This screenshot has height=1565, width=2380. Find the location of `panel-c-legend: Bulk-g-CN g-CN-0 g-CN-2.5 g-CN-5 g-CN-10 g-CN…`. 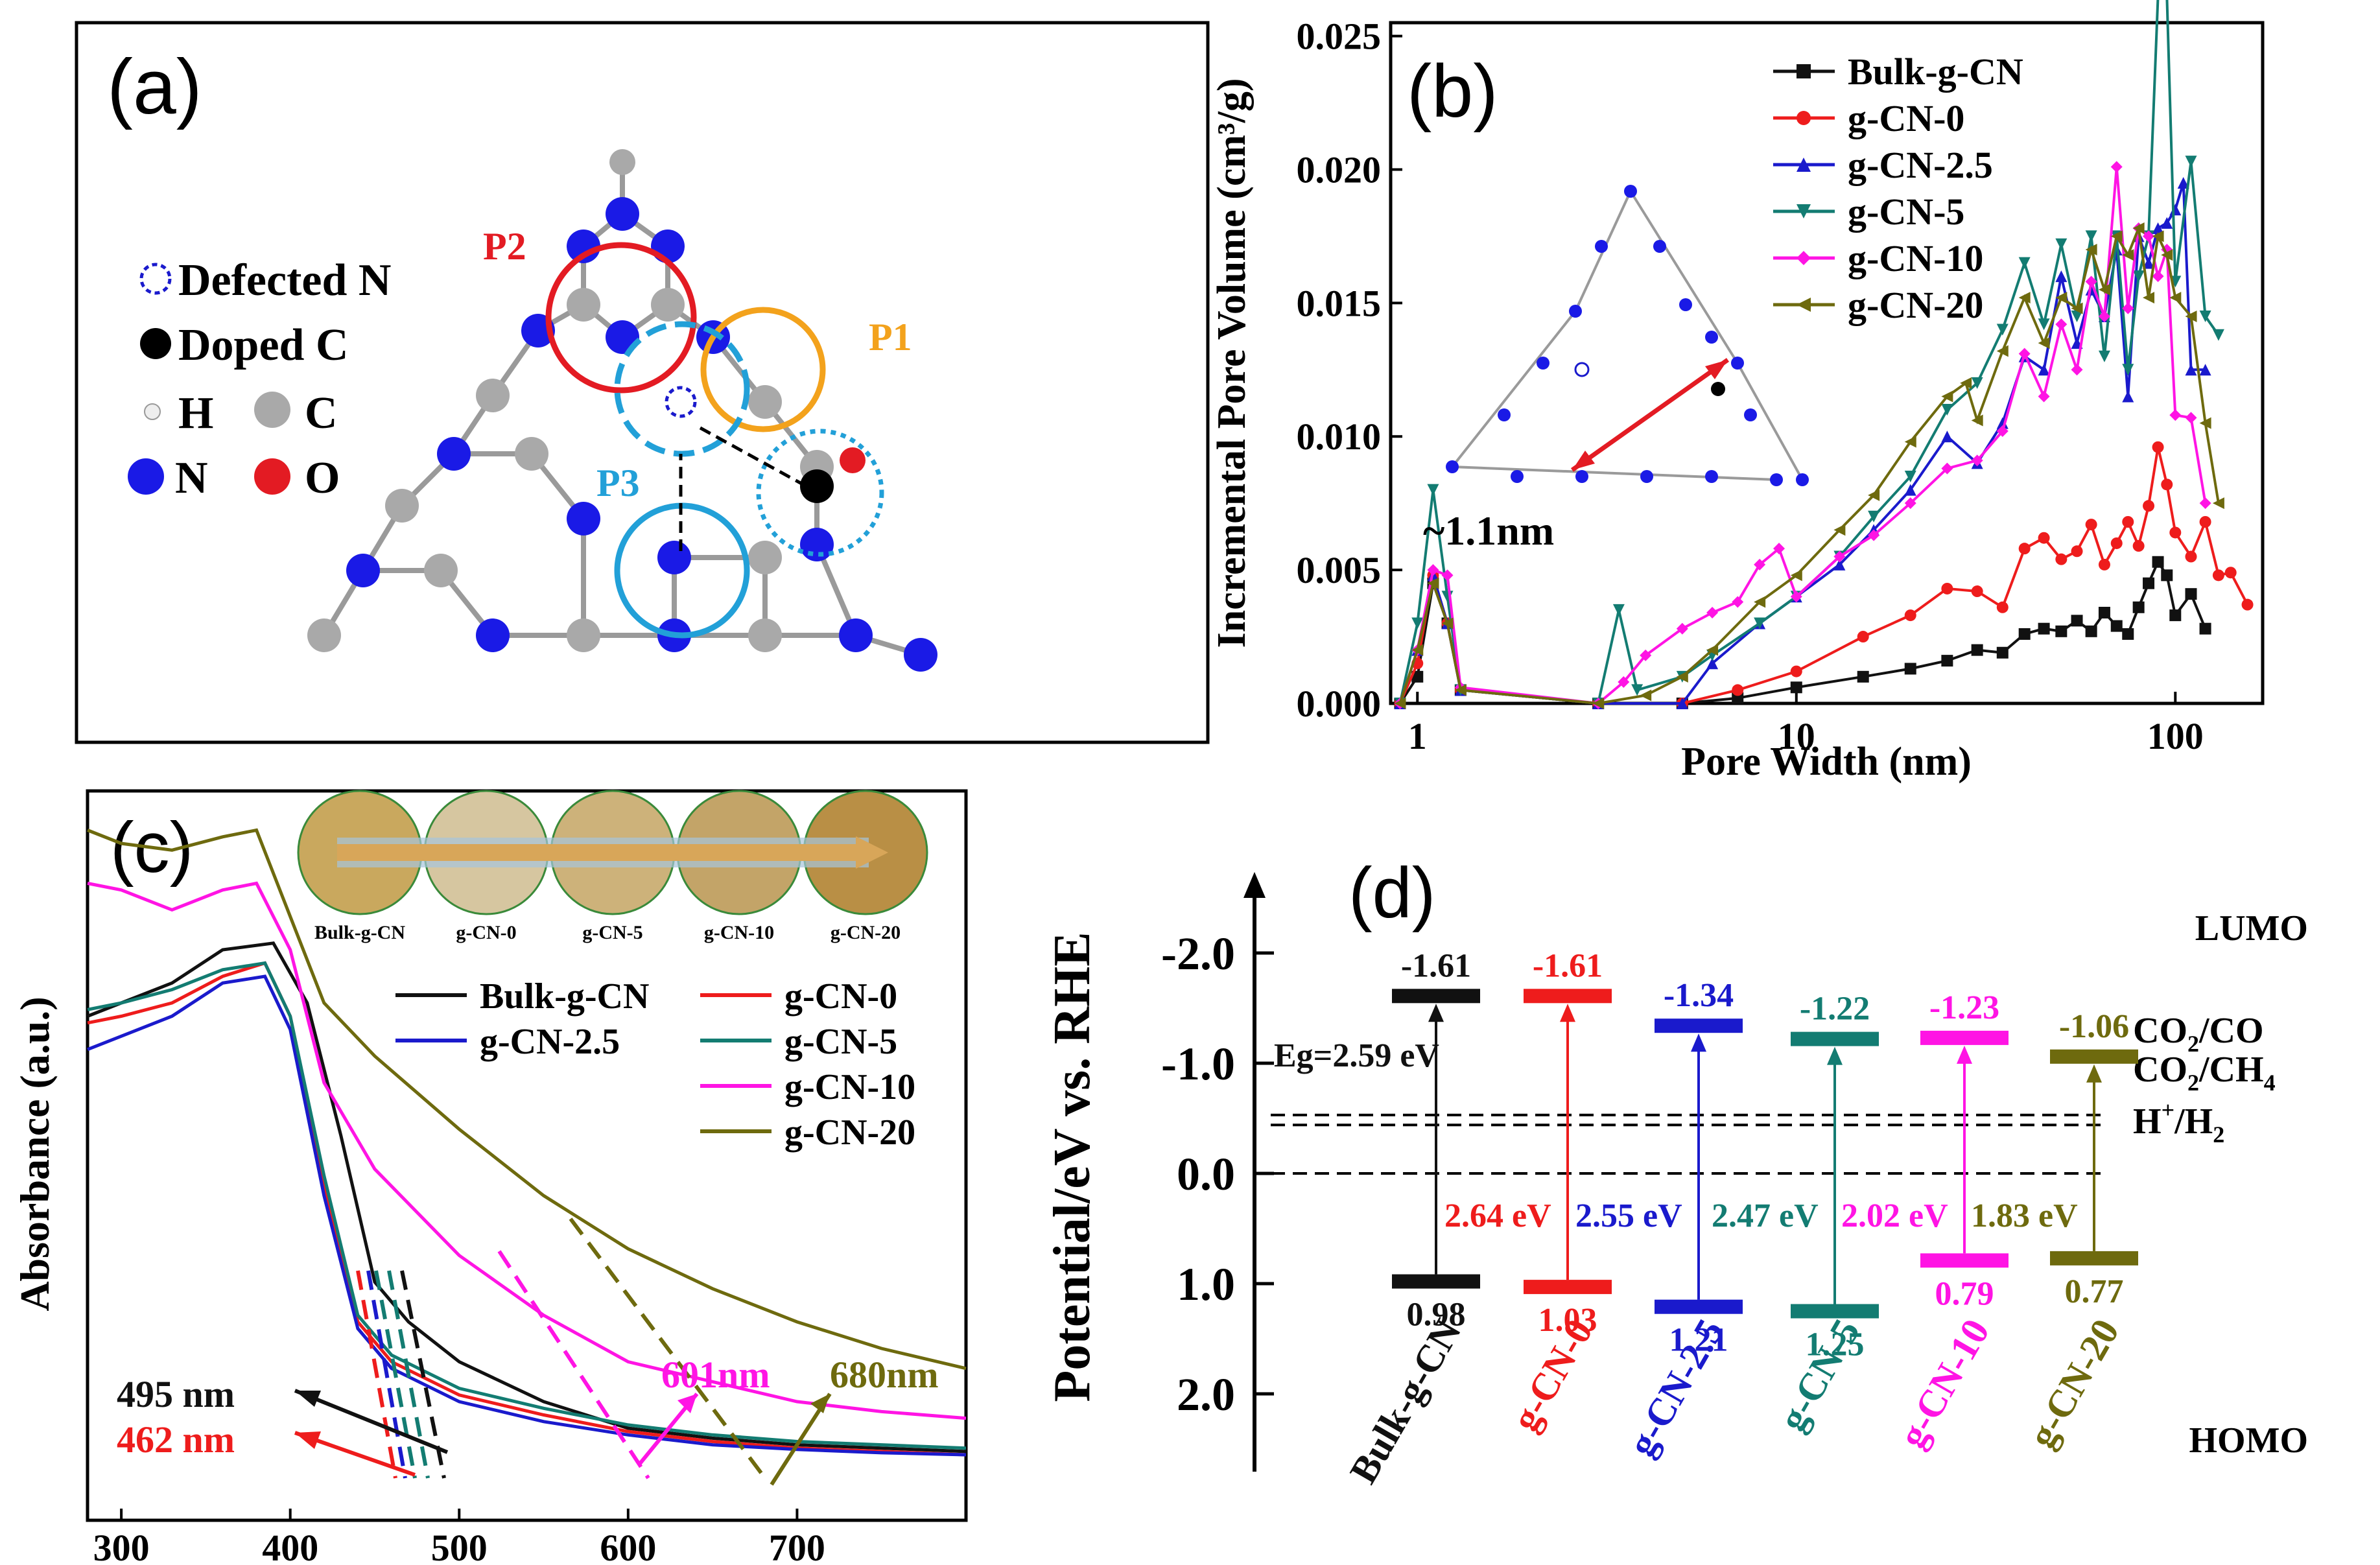

panel-c-legend: Bulk-g-CN g-CN-0 g-CN-2.5 g-CN-5 g-CN-10 g-CN… is located at coordinates (655, 1064).